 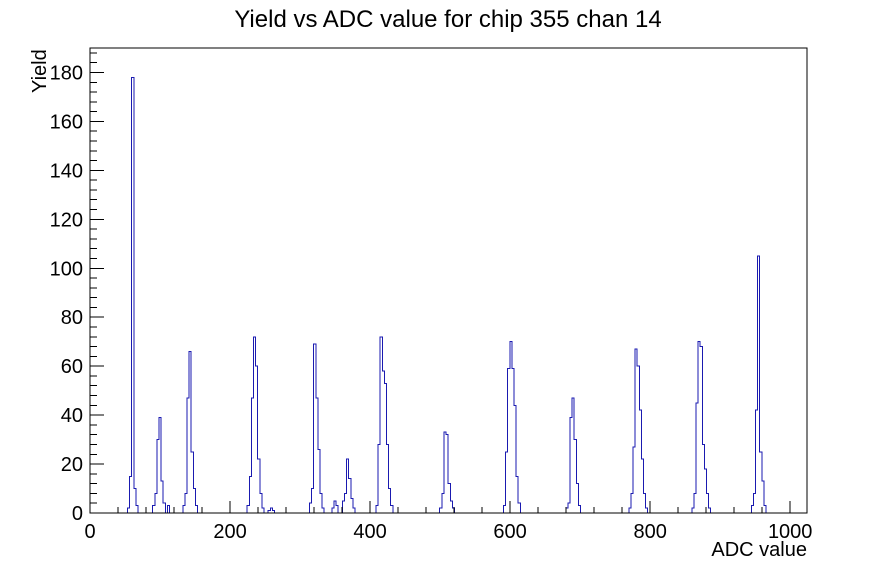 I want to click on svg-text: 800, so click(x=649, y=532).